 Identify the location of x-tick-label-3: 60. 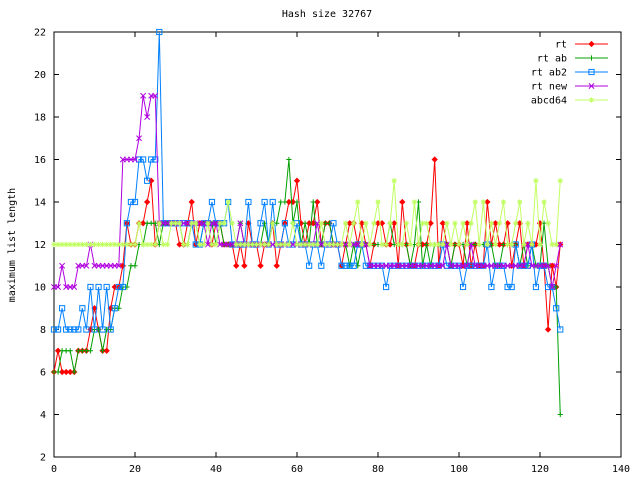
(297, 469).